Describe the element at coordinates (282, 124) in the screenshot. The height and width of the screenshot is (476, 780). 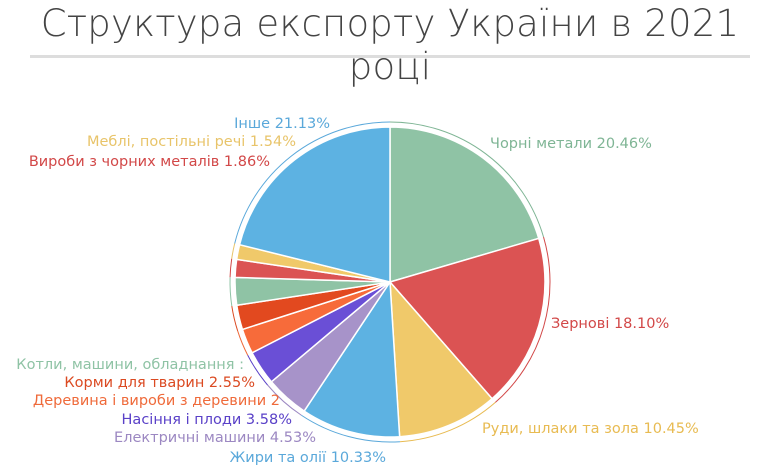
I see `slice-label: Інше 21.13%` at that location.